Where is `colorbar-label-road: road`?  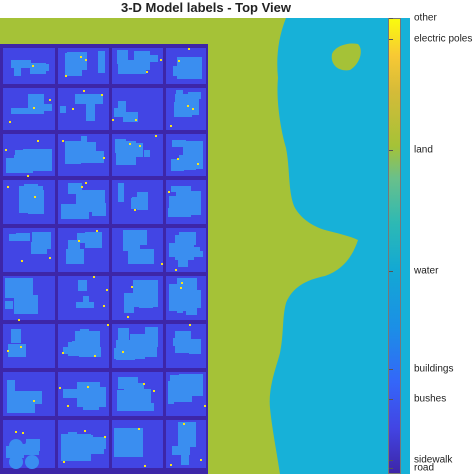
colorbar-label-road: road is located at coordinates (424, 468).